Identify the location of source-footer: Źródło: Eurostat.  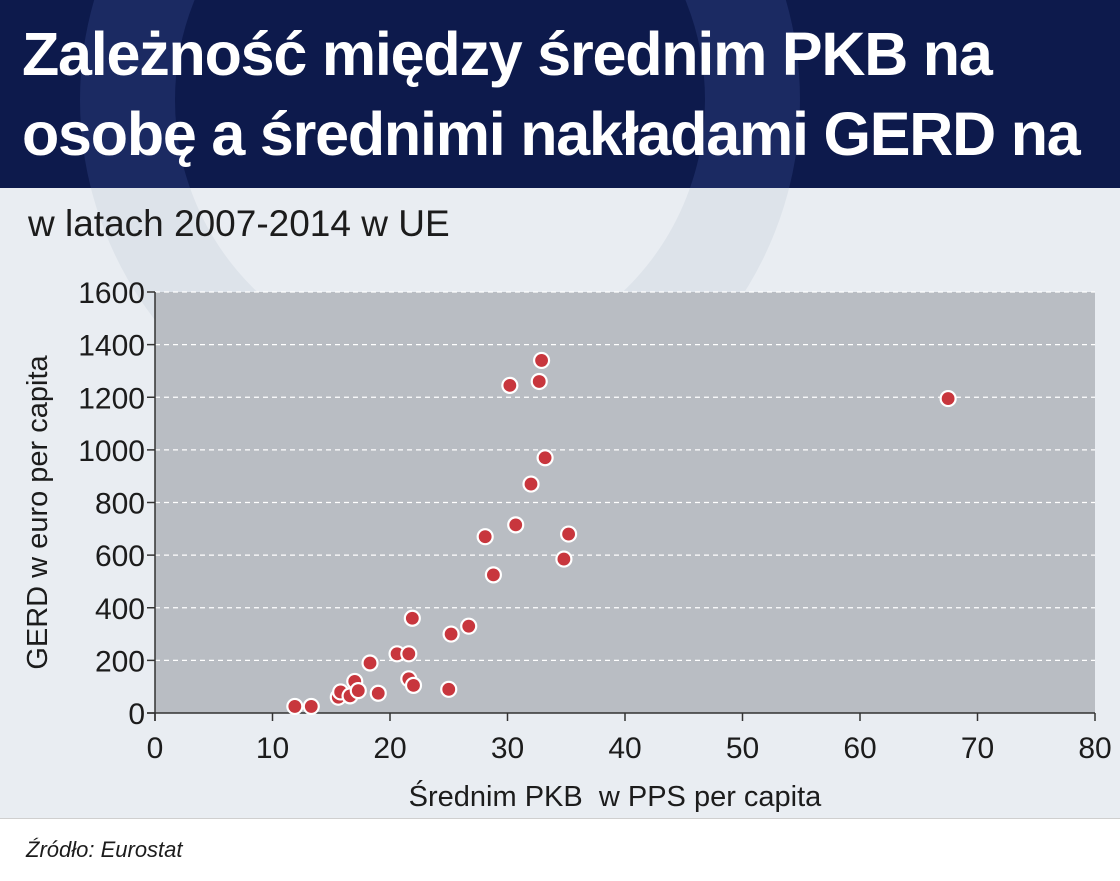
(560, 849).